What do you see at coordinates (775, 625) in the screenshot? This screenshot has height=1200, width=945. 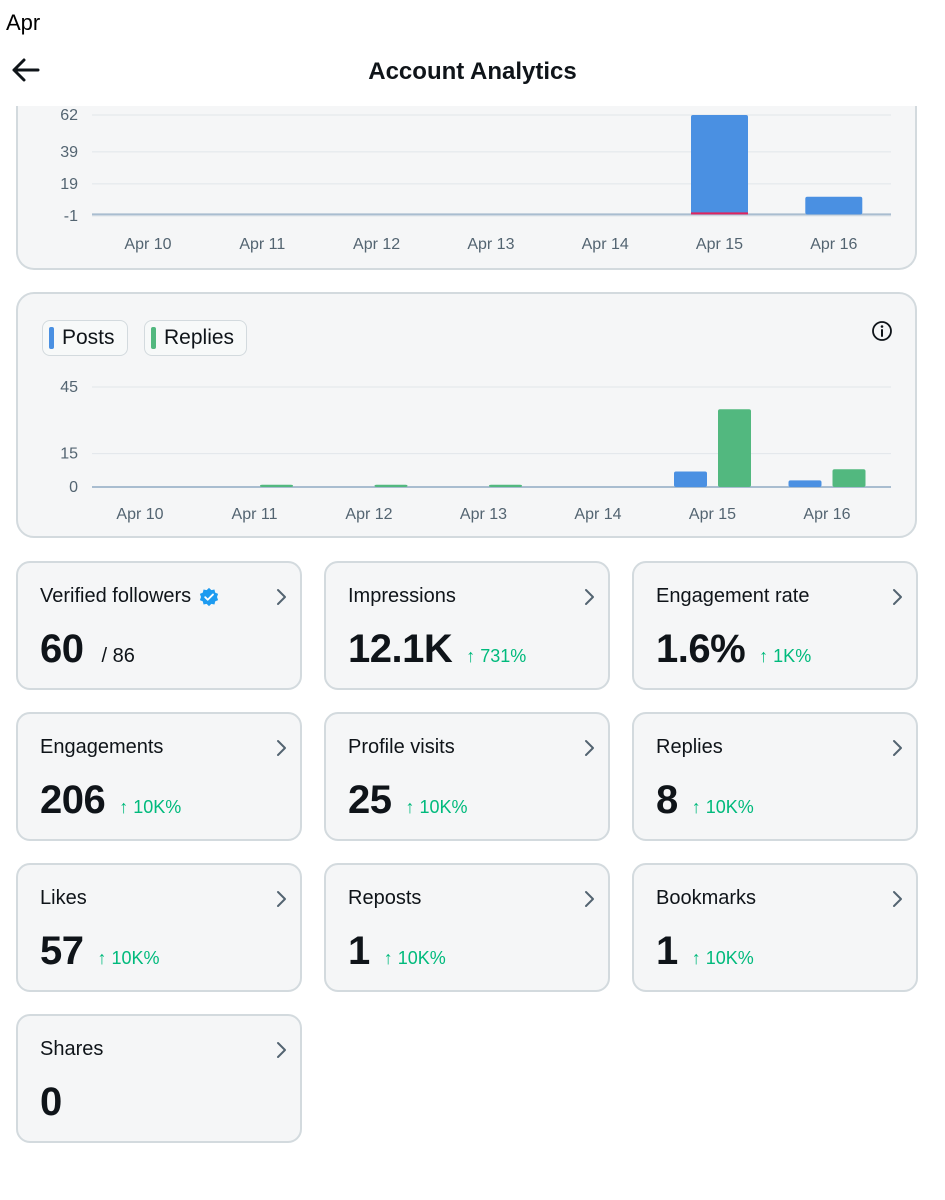 I see `stat-card-engagement-rate: Engagement rate 1.6% ↑ 1K%` at bounding box center [775, 625].